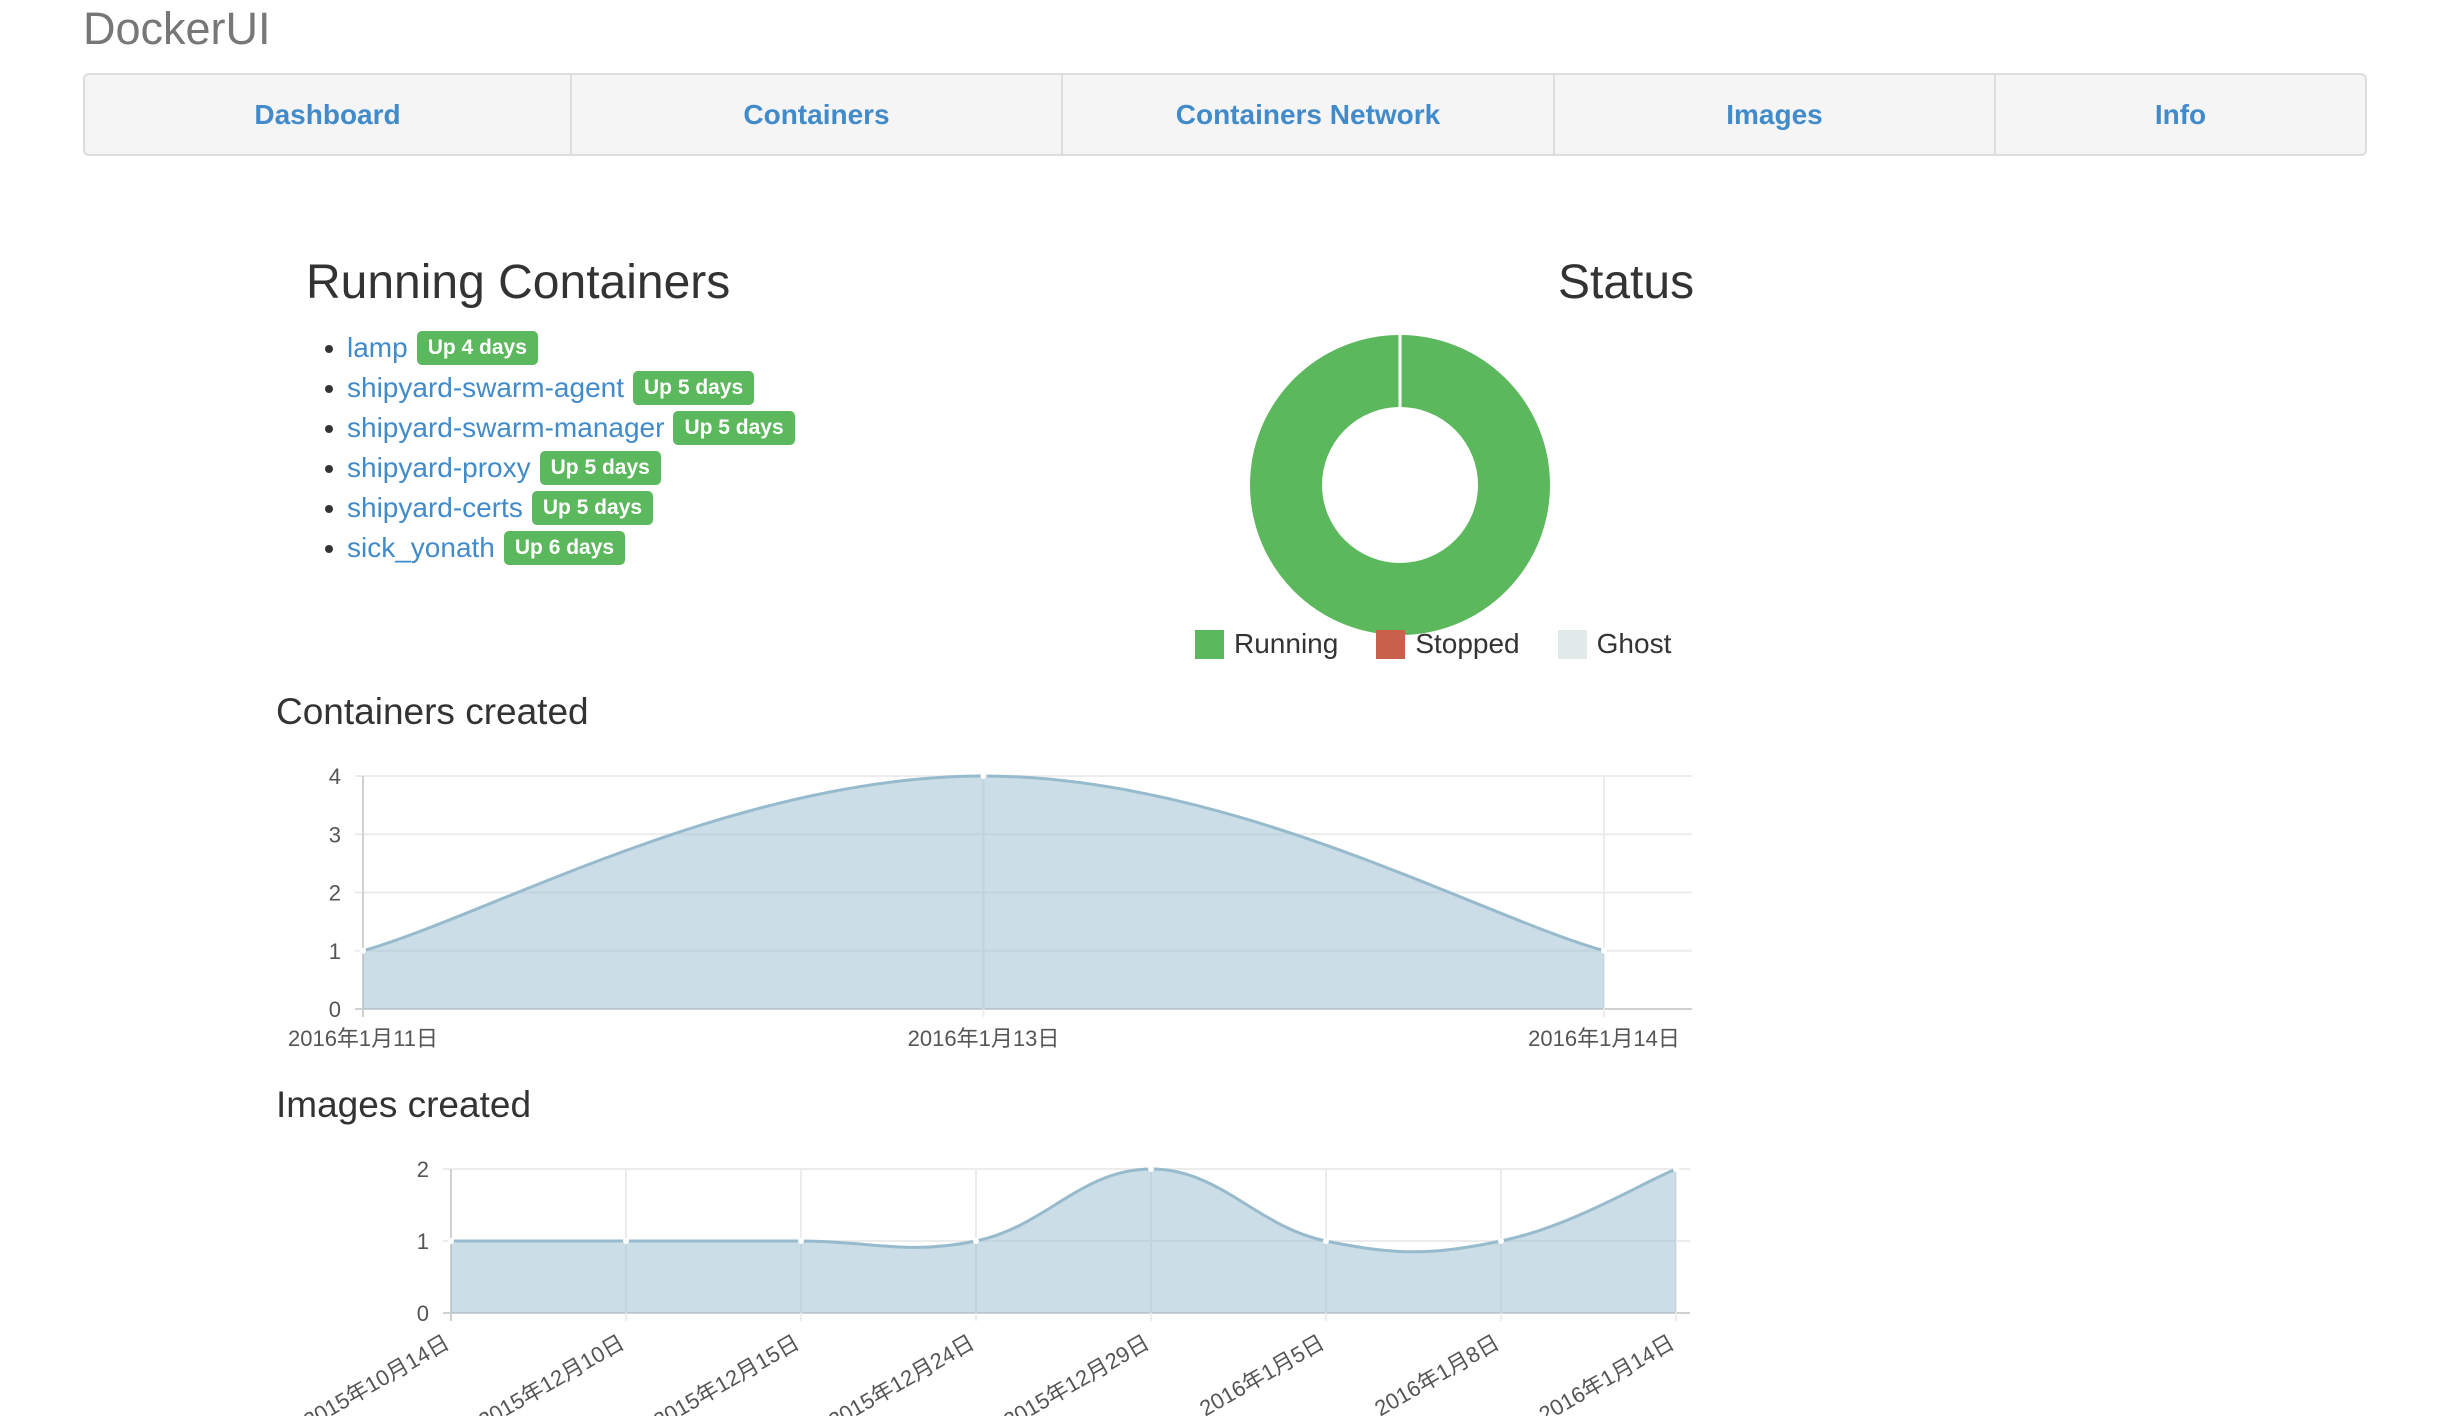 This screenshot has height=1416, width=2452. I want to click on x-tick-label: 2016年1月5日, so click(1261, 1373).